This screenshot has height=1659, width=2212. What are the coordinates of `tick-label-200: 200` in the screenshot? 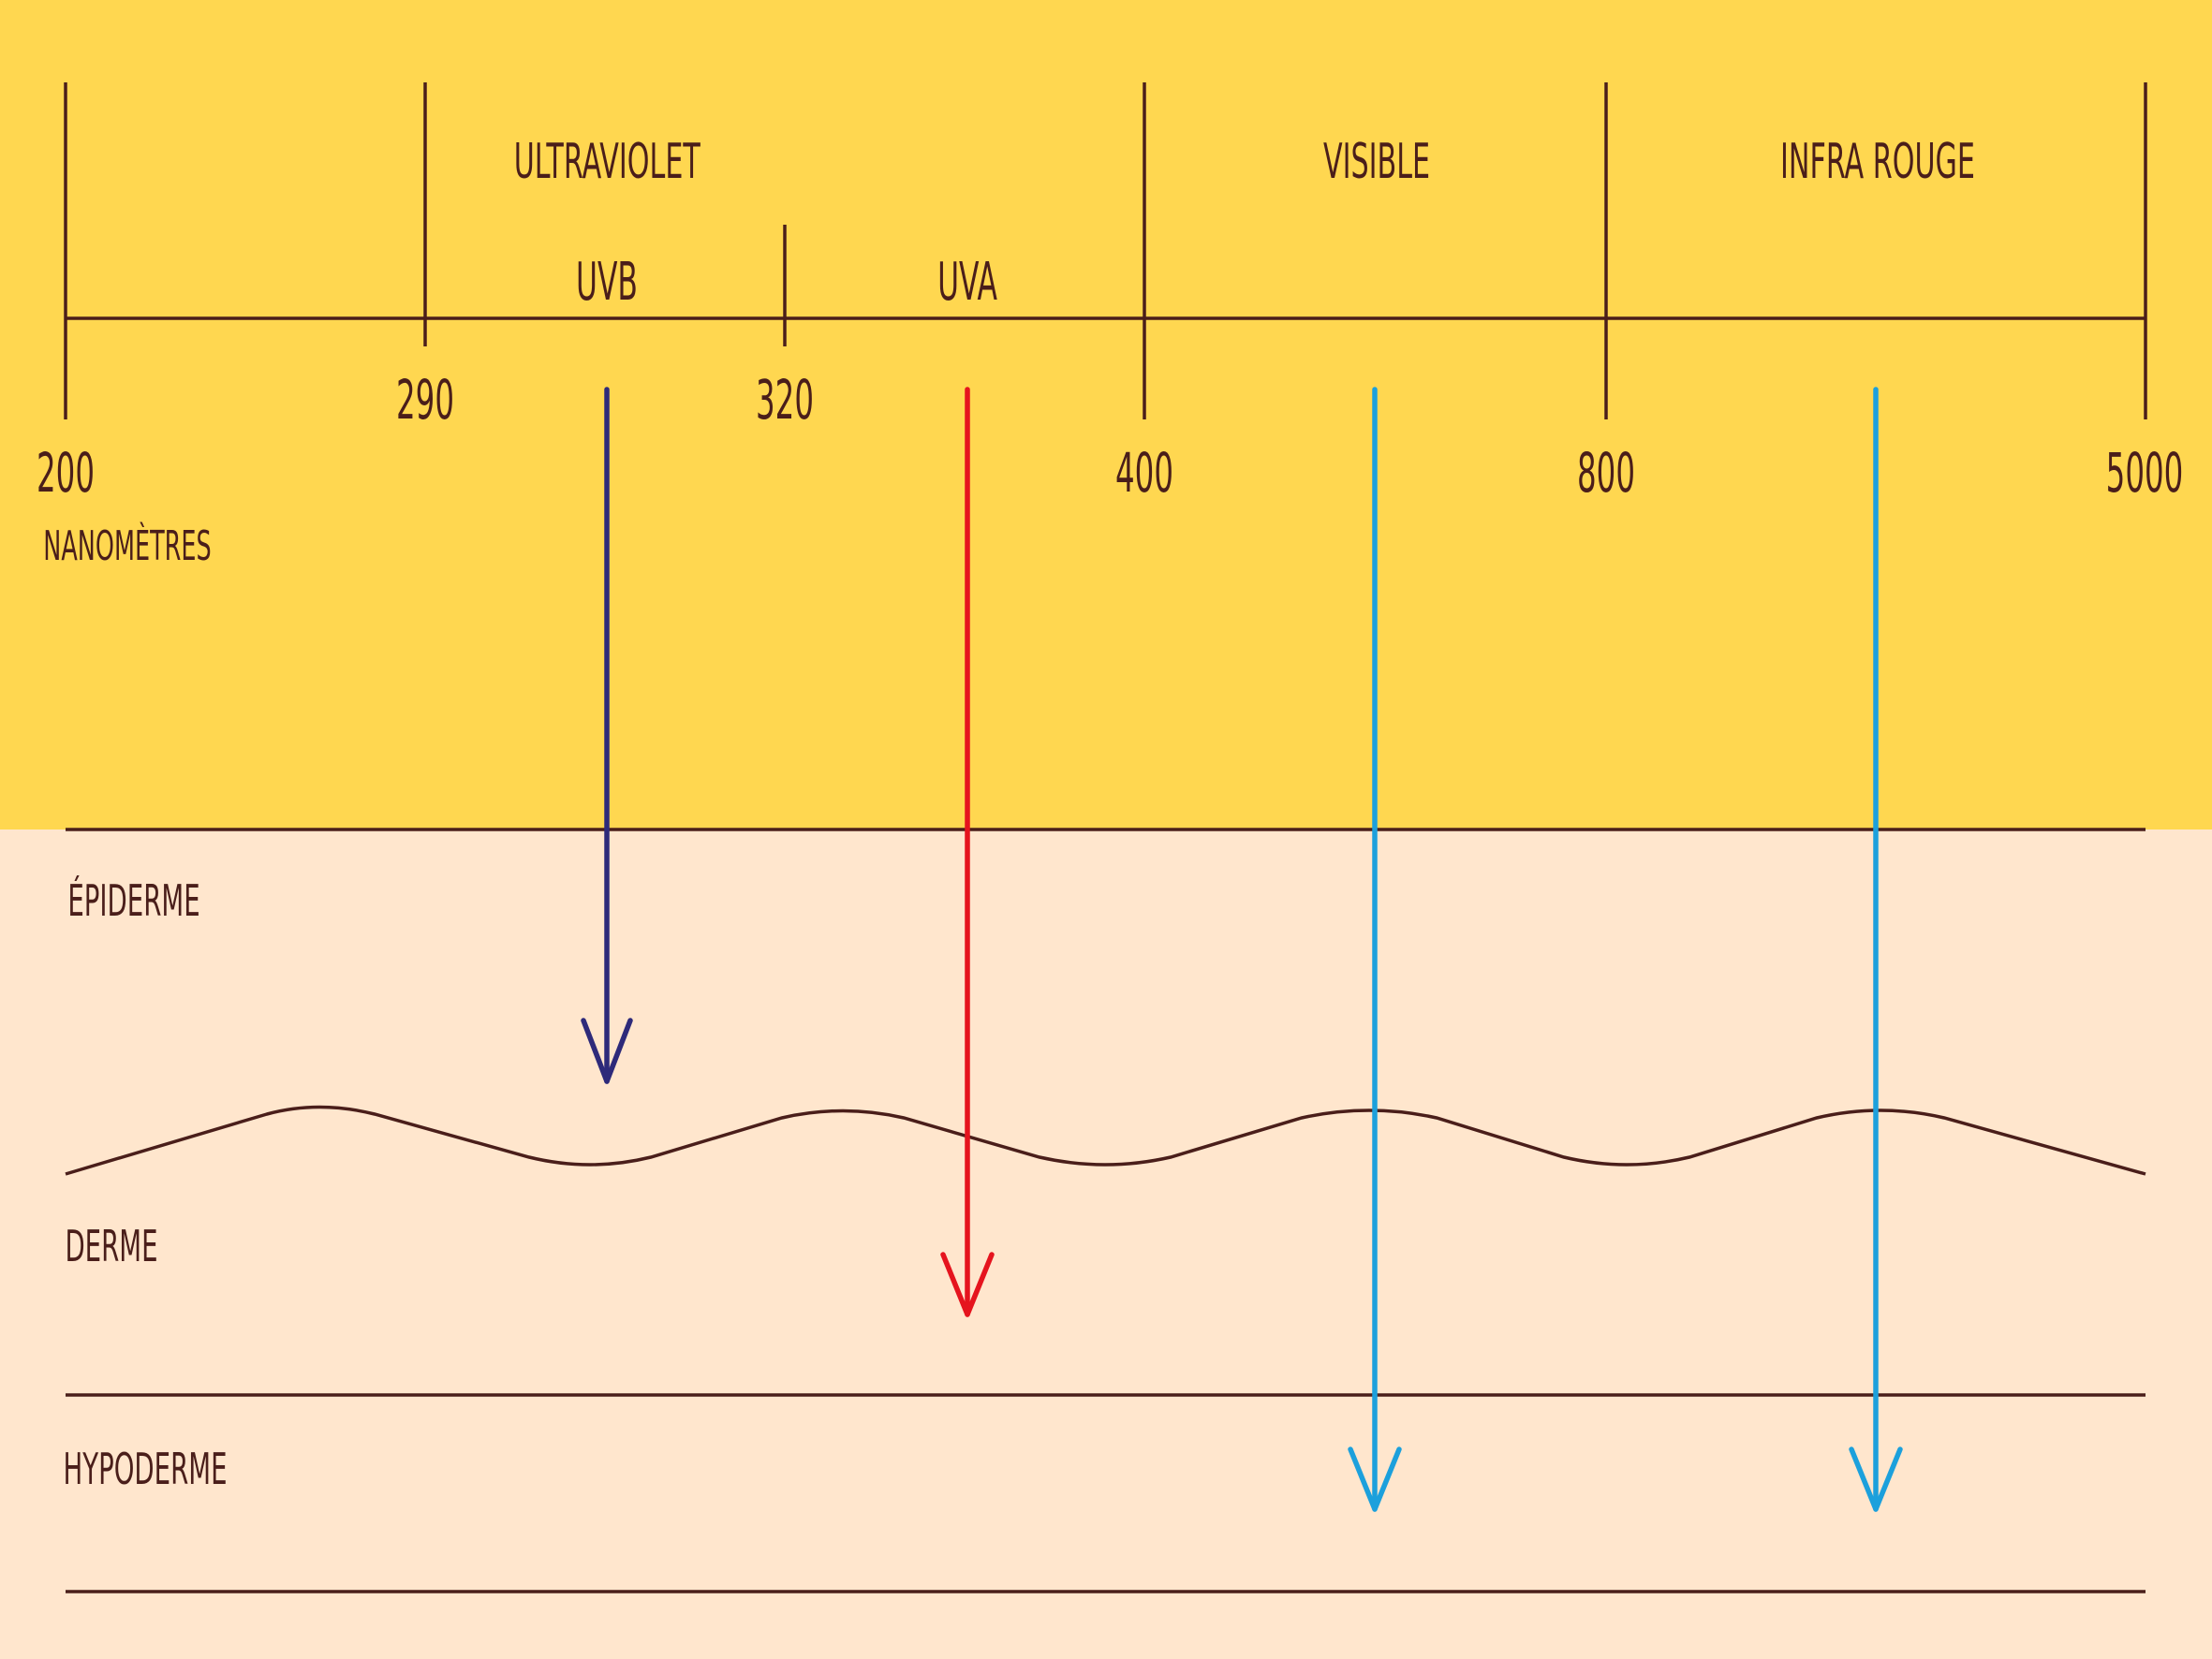 It's located at (66, 474).